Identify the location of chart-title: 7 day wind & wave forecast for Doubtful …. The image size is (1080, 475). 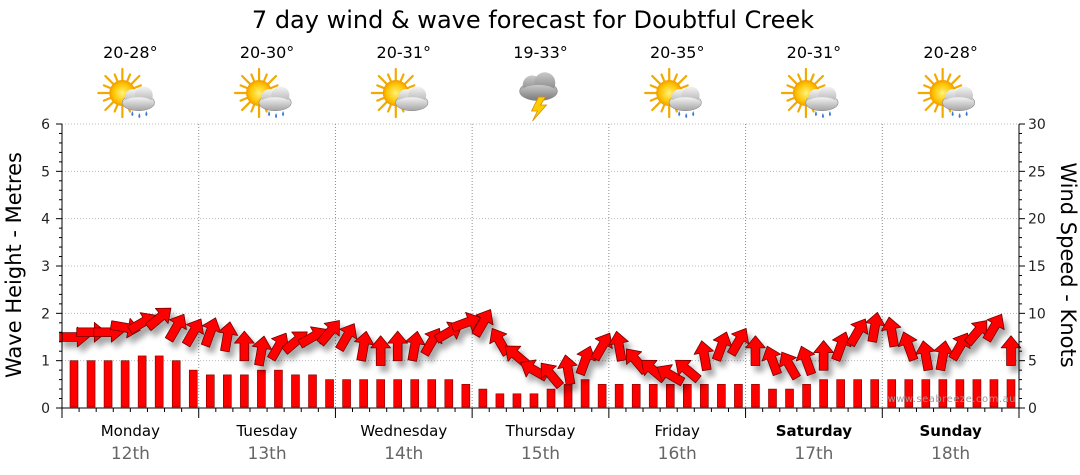
(533, 20).